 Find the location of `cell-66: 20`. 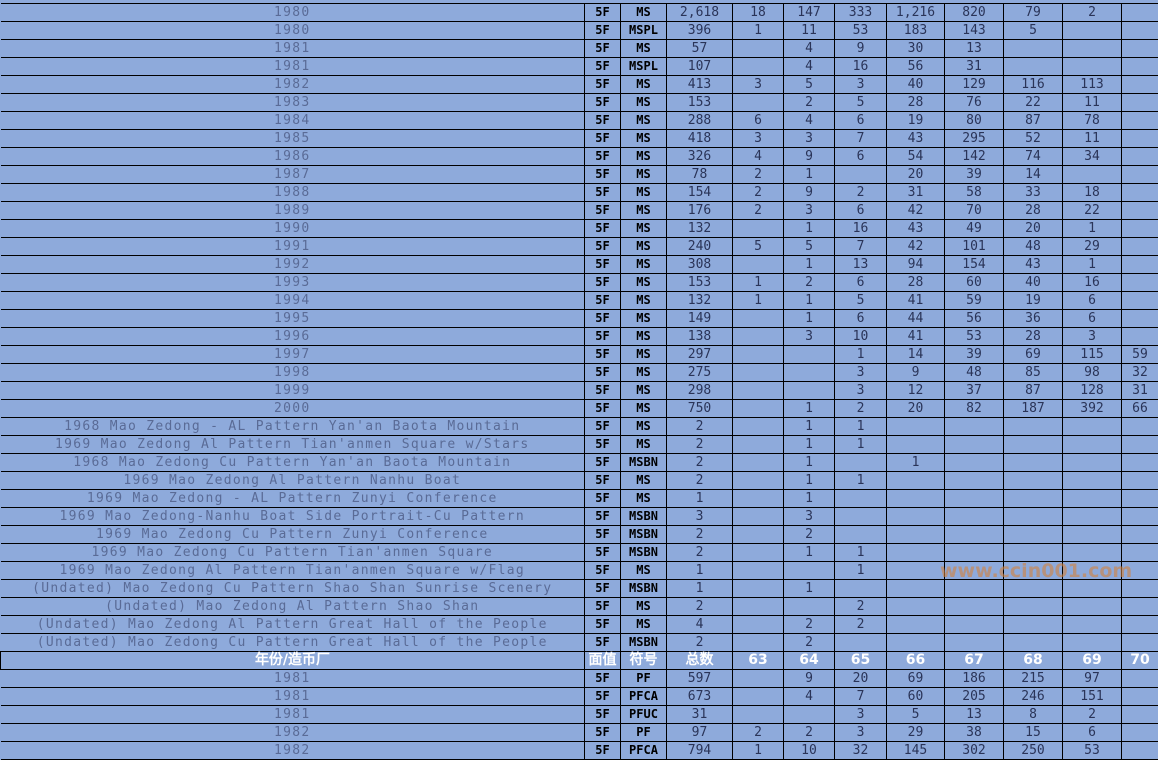

cell-66: 20 is located at coordinates (915, 174).